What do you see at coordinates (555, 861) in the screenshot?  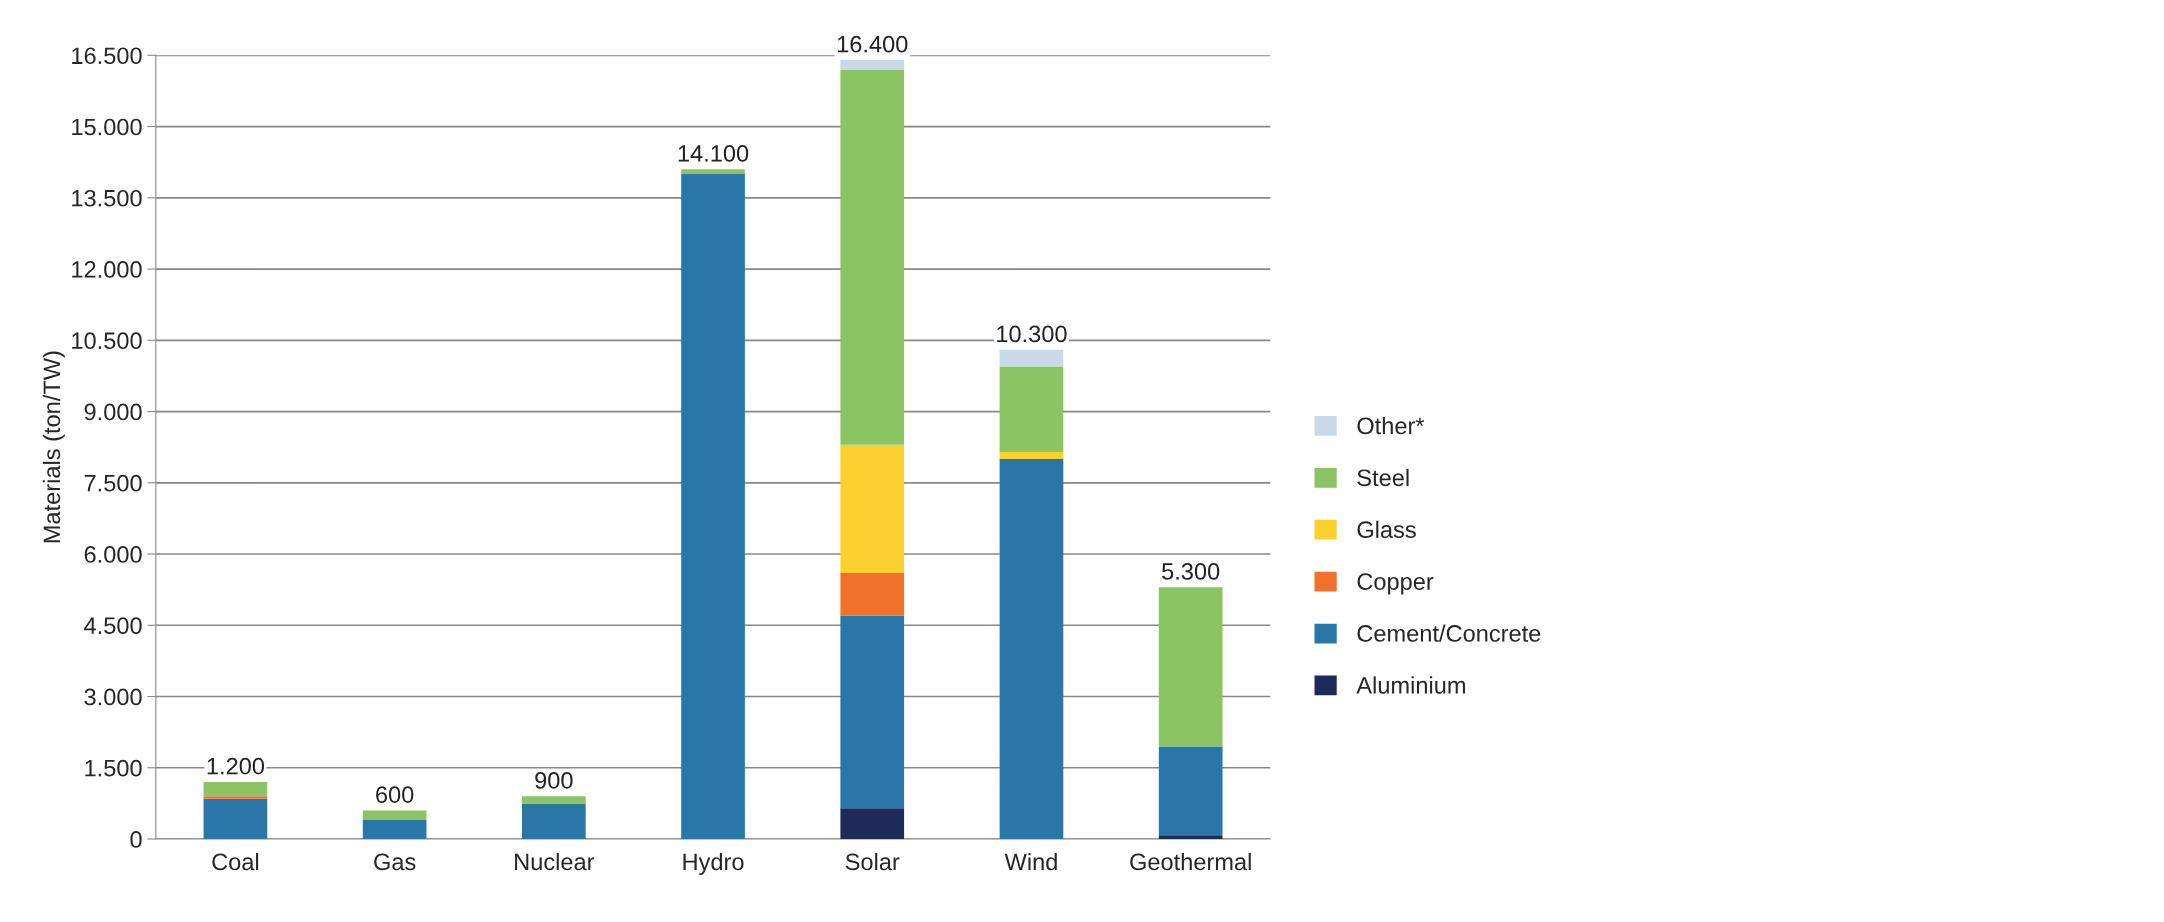 I see `x-tick-label: Nuclear` at bounding box center [555, 861].